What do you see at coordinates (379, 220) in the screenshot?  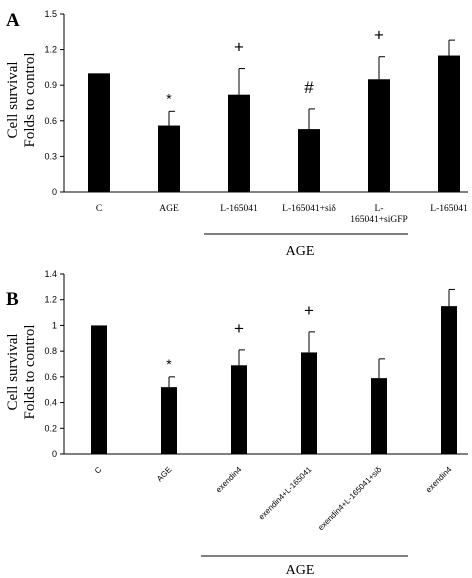 I see `panel-a-category-label: 165041+siGFP` at bounding box center [379, 220].